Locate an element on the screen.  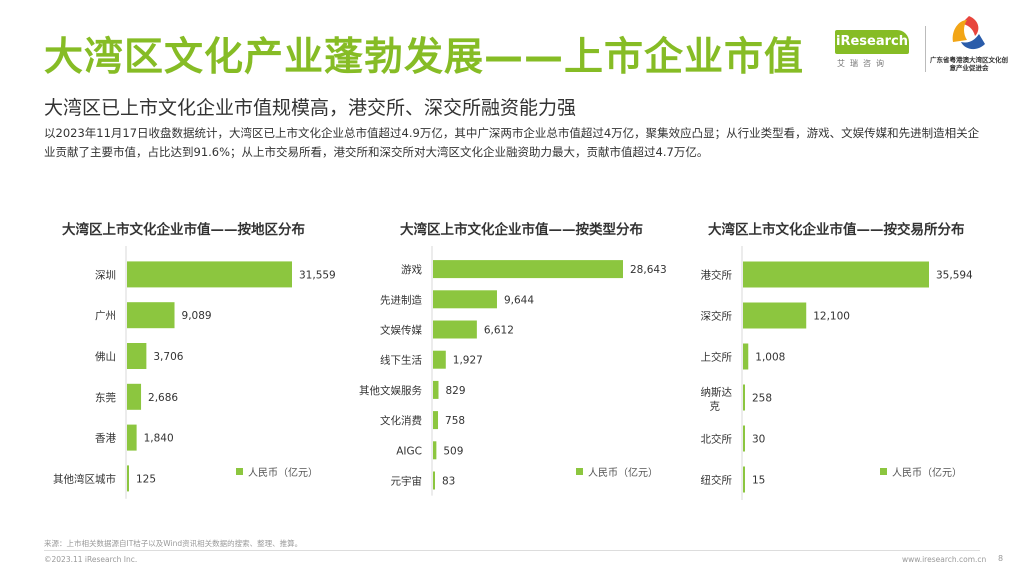
category-label: AIGC is located at coordinates (409, 451).